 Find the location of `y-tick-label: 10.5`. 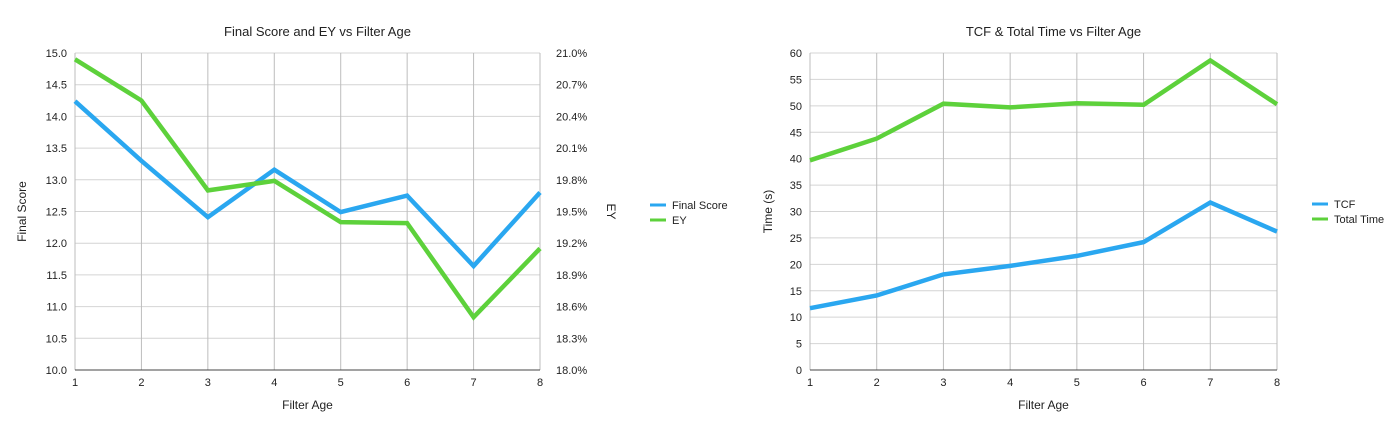

y-tick-label: 10.5 is located at coordinates (56, 339).